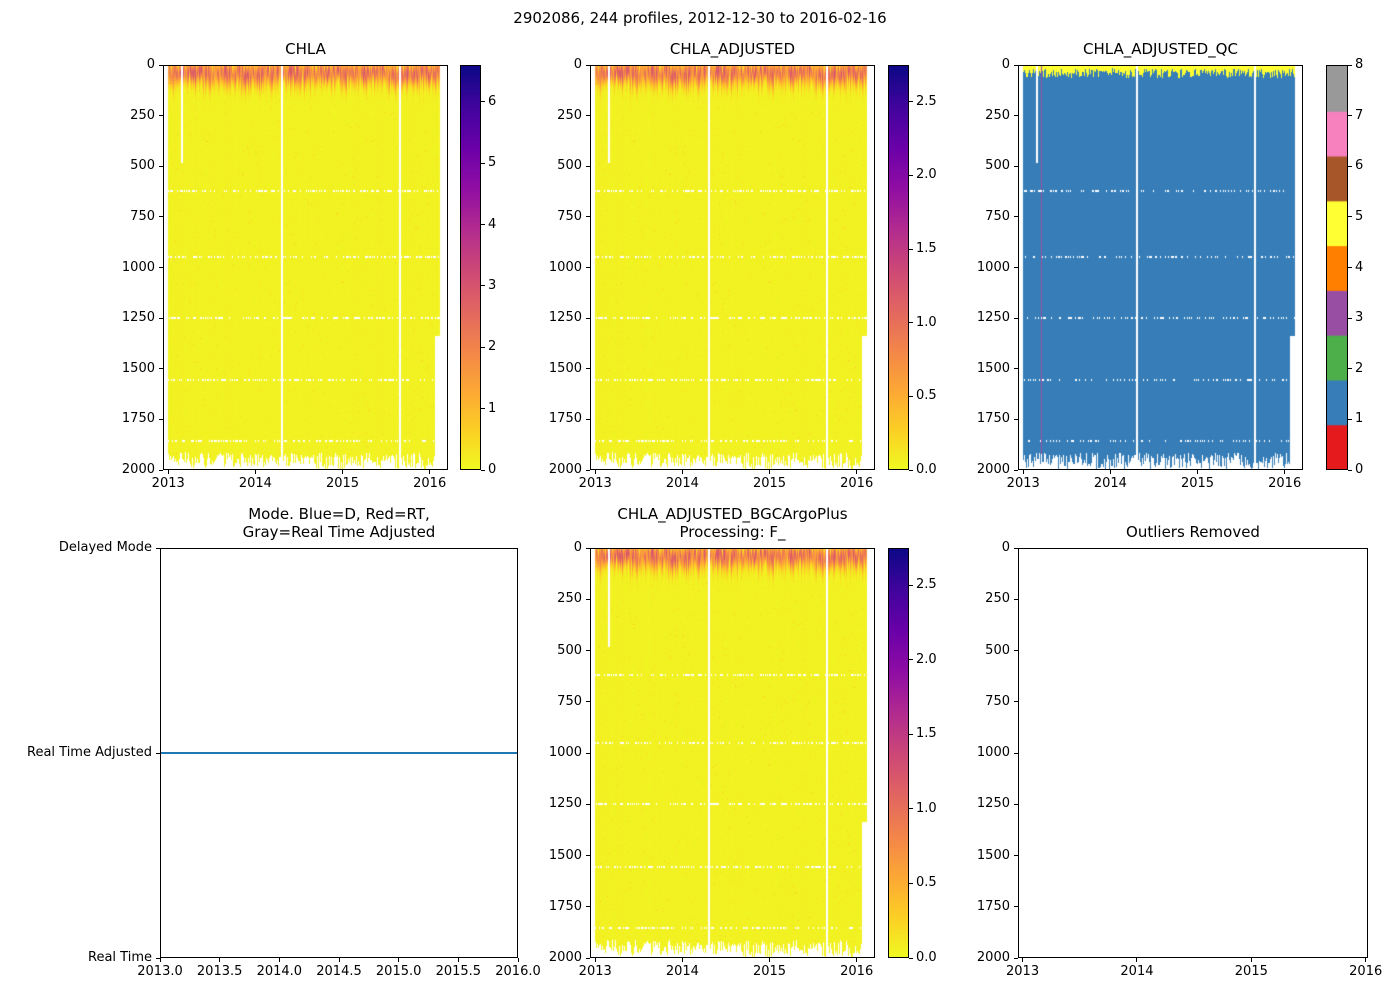 This screenshot has width=1400, height=1000. Describe the element at coordinates (492, 469) in the screenshot. I see `colorbar-tick-label-chla: 0` at that location.